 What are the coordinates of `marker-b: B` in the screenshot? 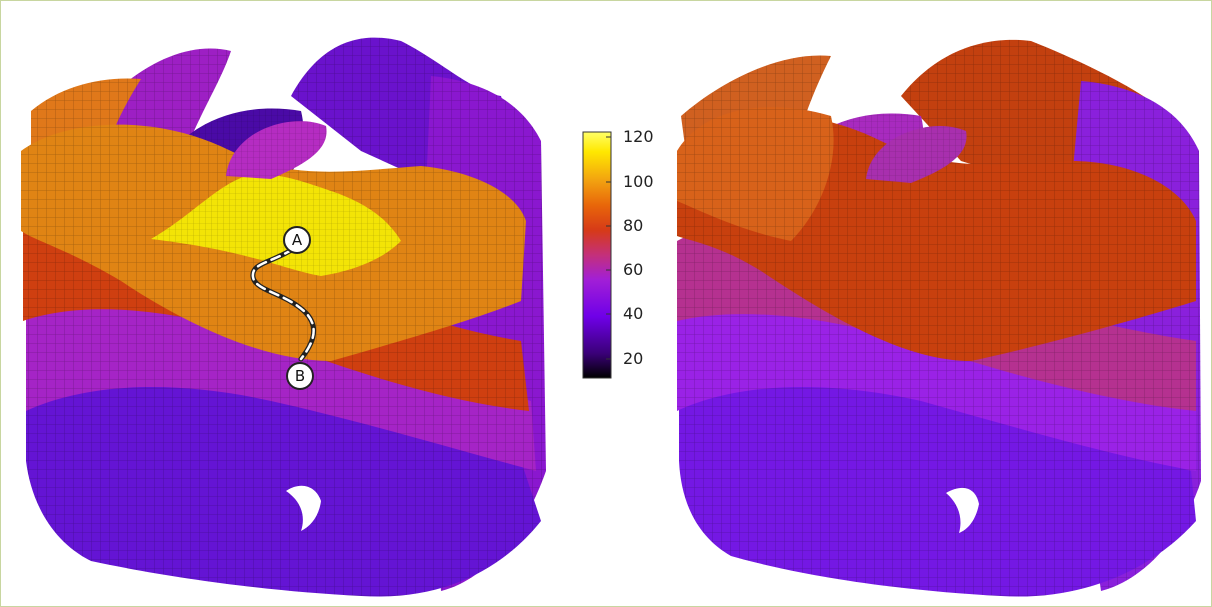 It's located at (300, 376).